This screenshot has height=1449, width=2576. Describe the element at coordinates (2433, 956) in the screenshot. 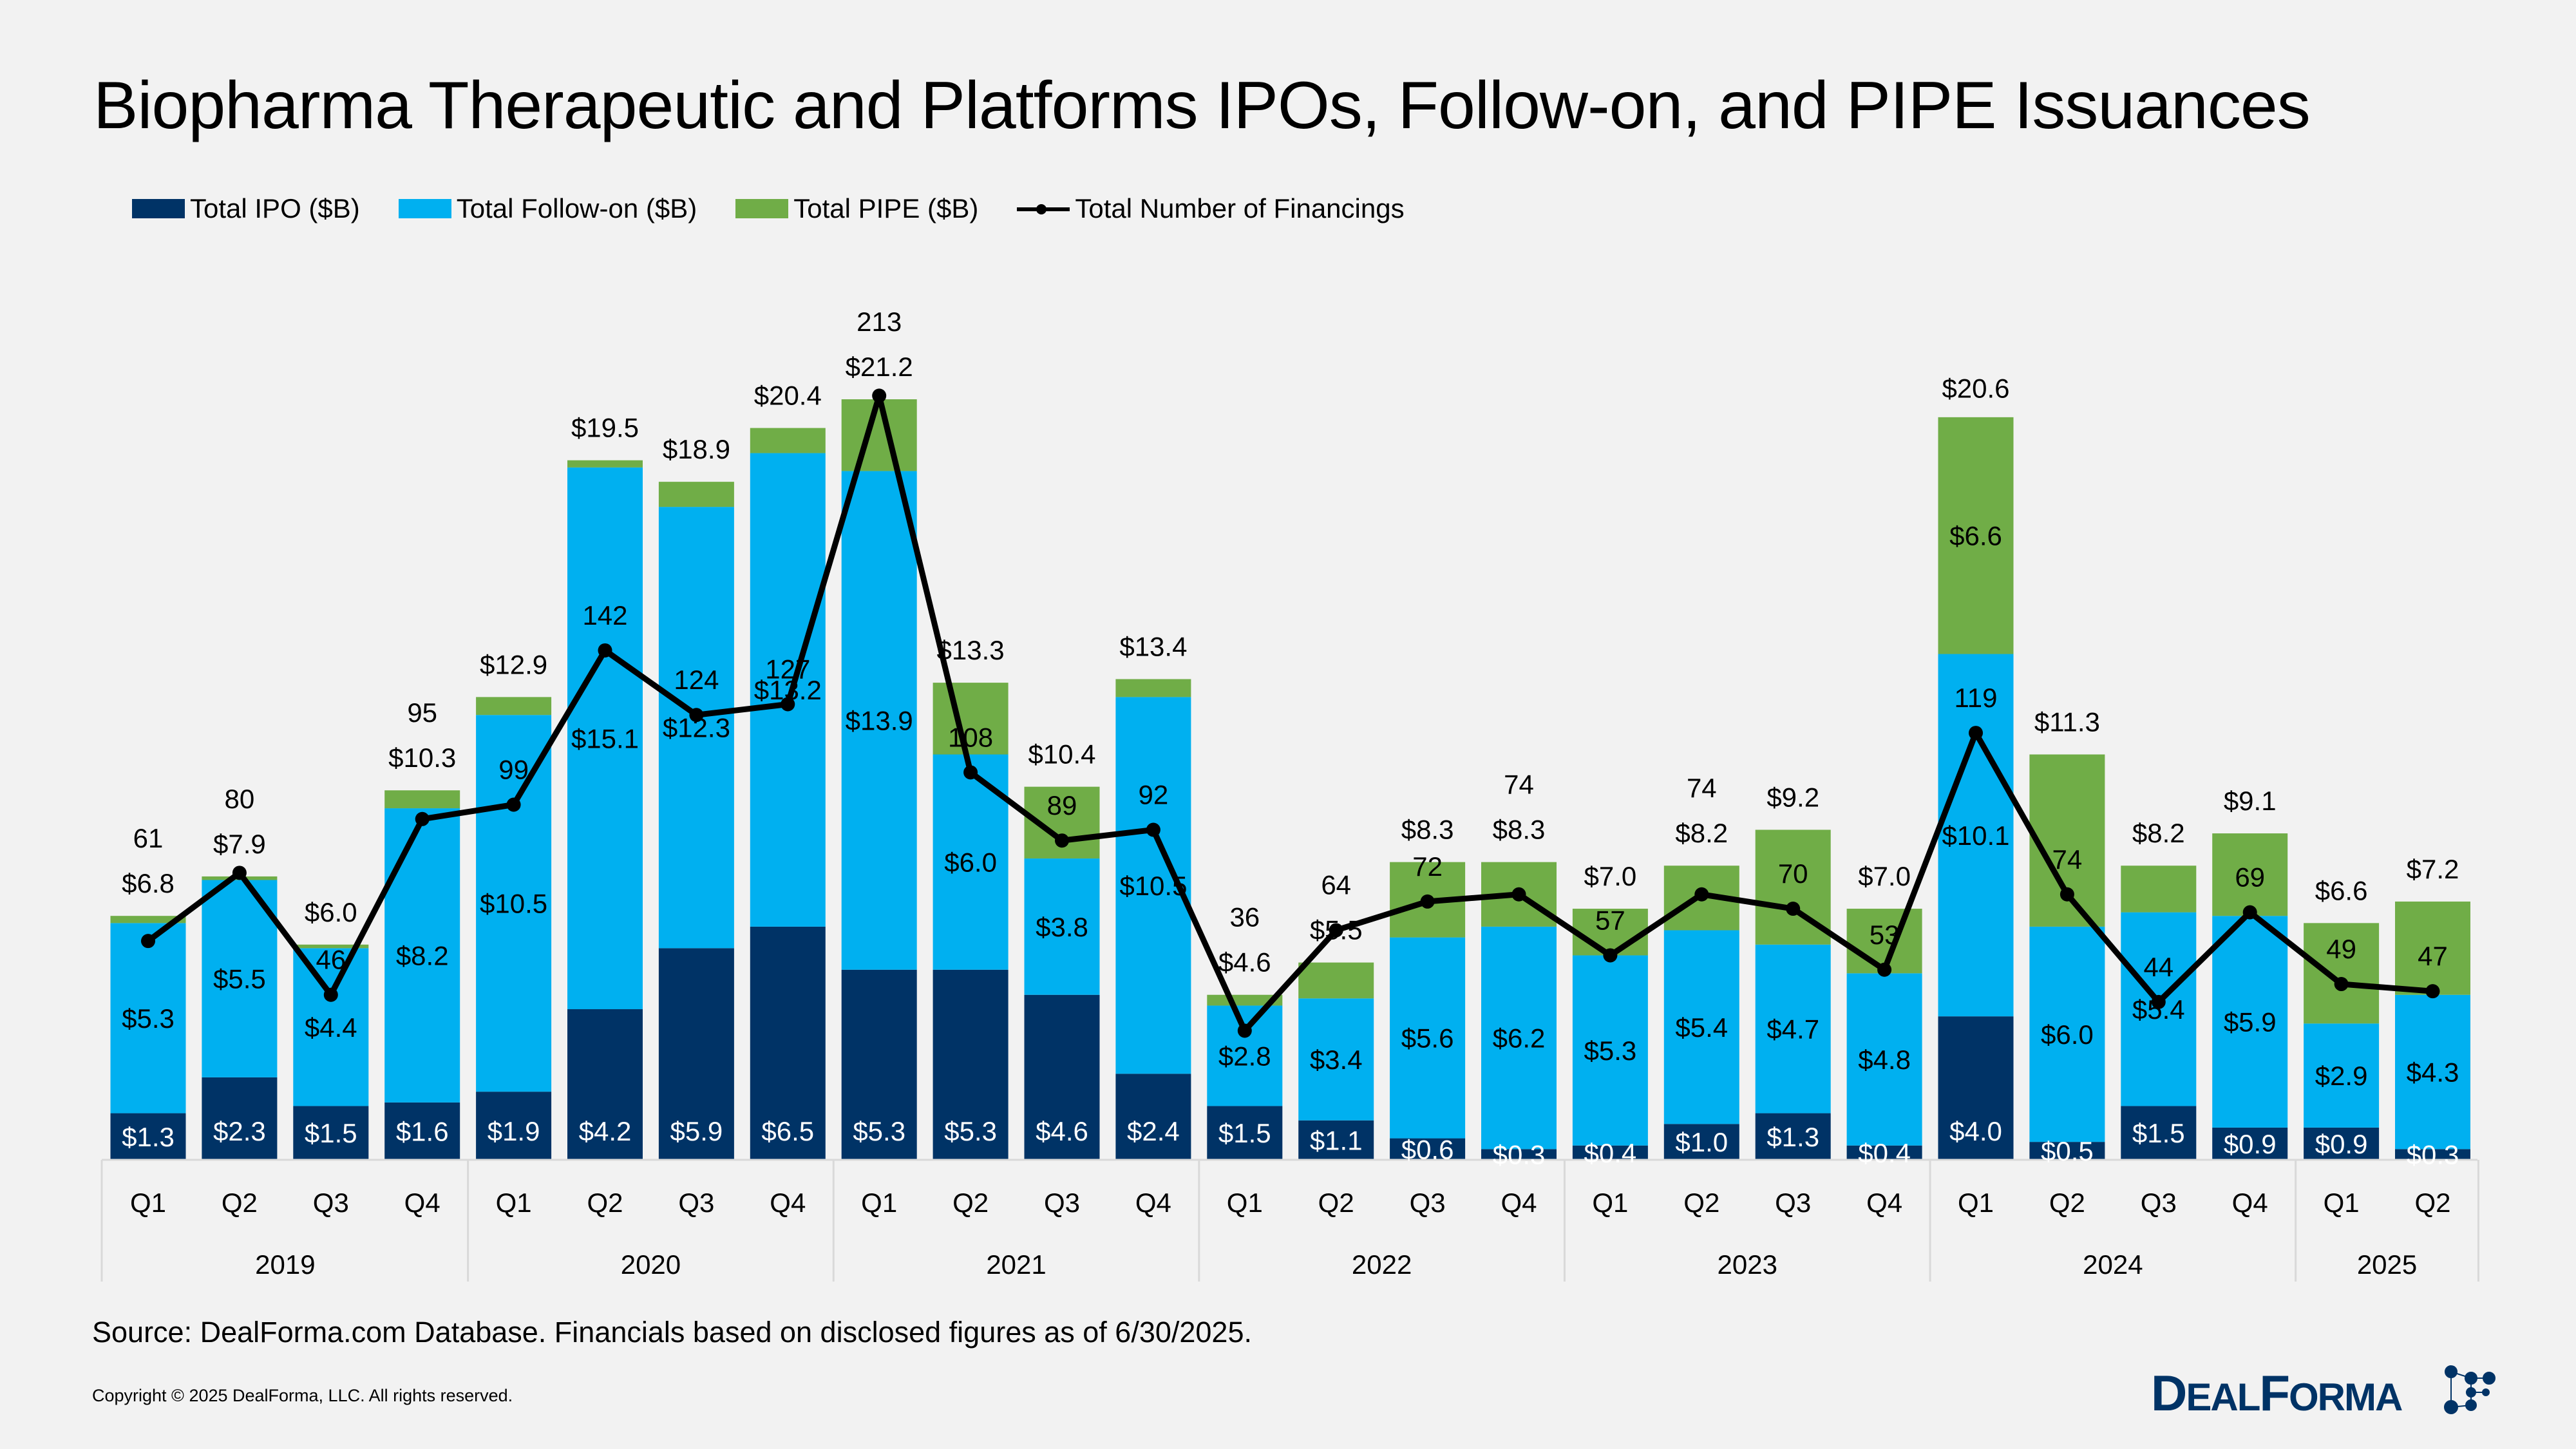

I see `financings-data-label: 47` at that location.